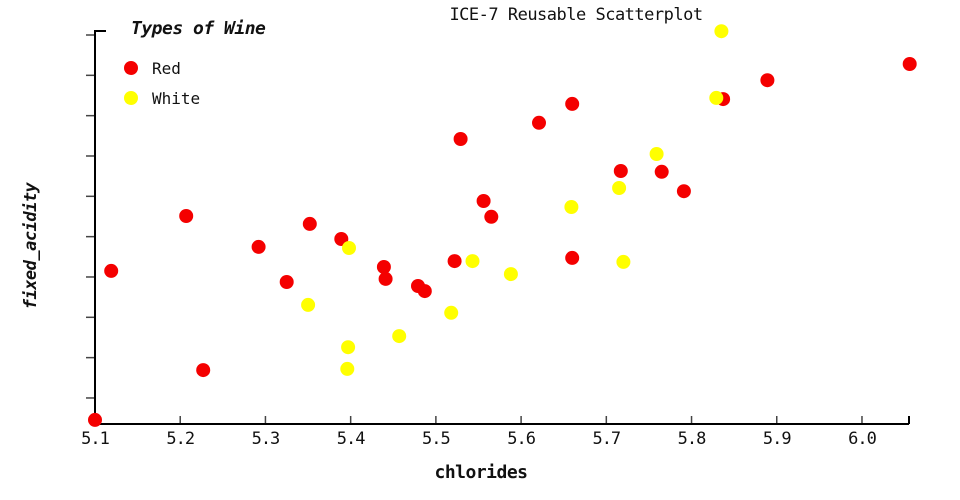  I want to click on x-tick-label: 5.8, so click(692, 439).